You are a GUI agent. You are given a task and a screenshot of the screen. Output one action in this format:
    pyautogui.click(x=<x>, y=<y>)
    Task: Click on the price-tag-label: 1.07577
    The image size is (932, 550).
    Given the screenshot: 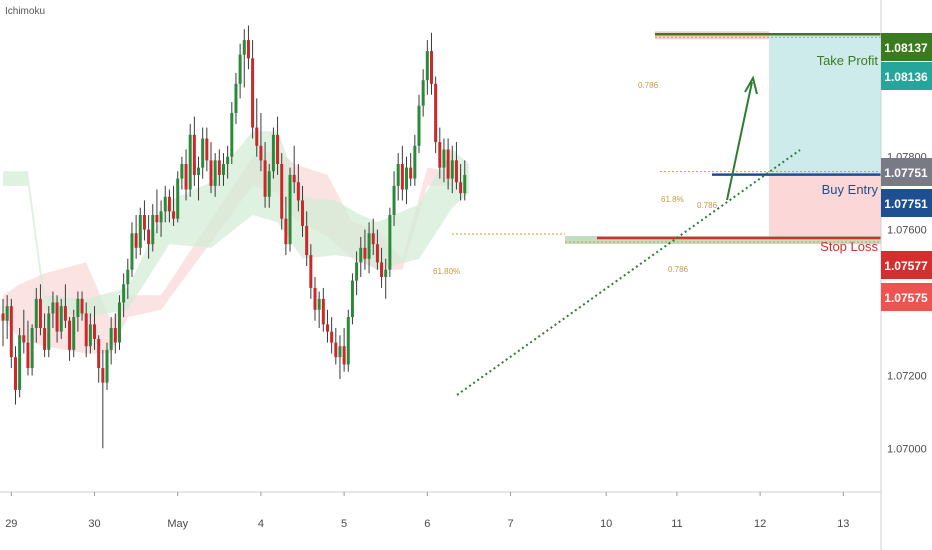 What is the action you would take?
    pyautogui.click(x=906, y=266)
    